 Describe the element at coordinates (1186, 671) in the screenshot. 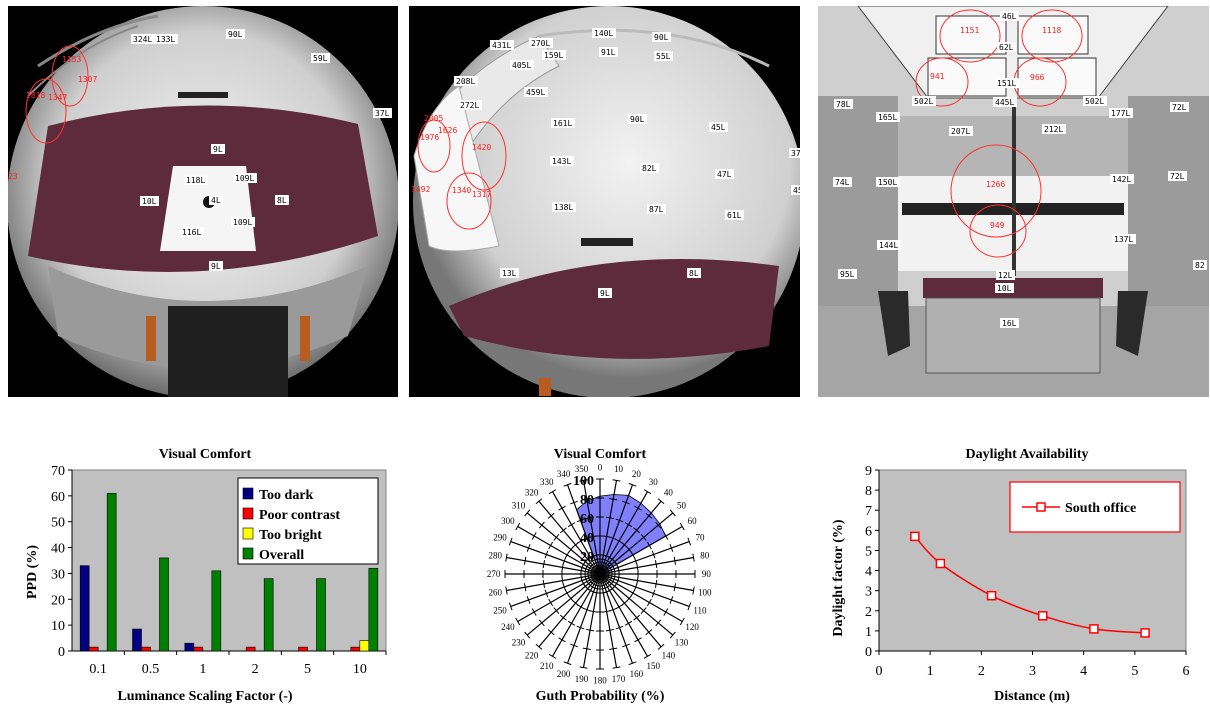

I see `x-tick-label: 6` at that location.